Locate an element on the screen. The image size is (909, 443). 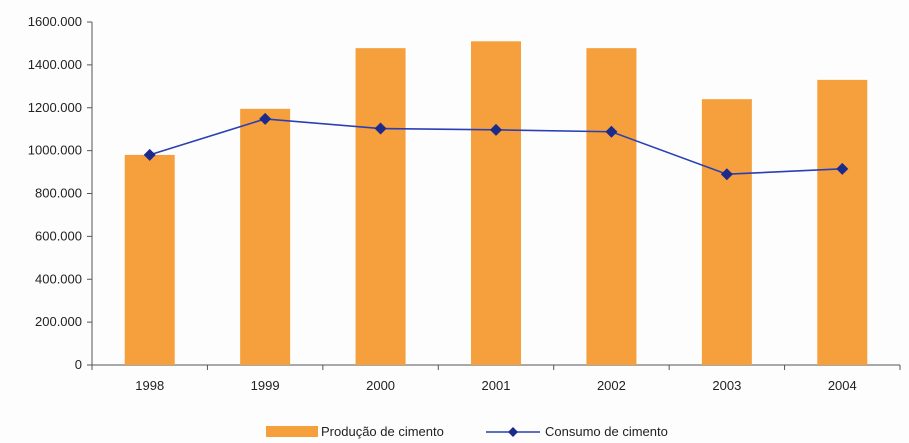
y-tick-label: 200.000 is located at coordinates (58, 321).